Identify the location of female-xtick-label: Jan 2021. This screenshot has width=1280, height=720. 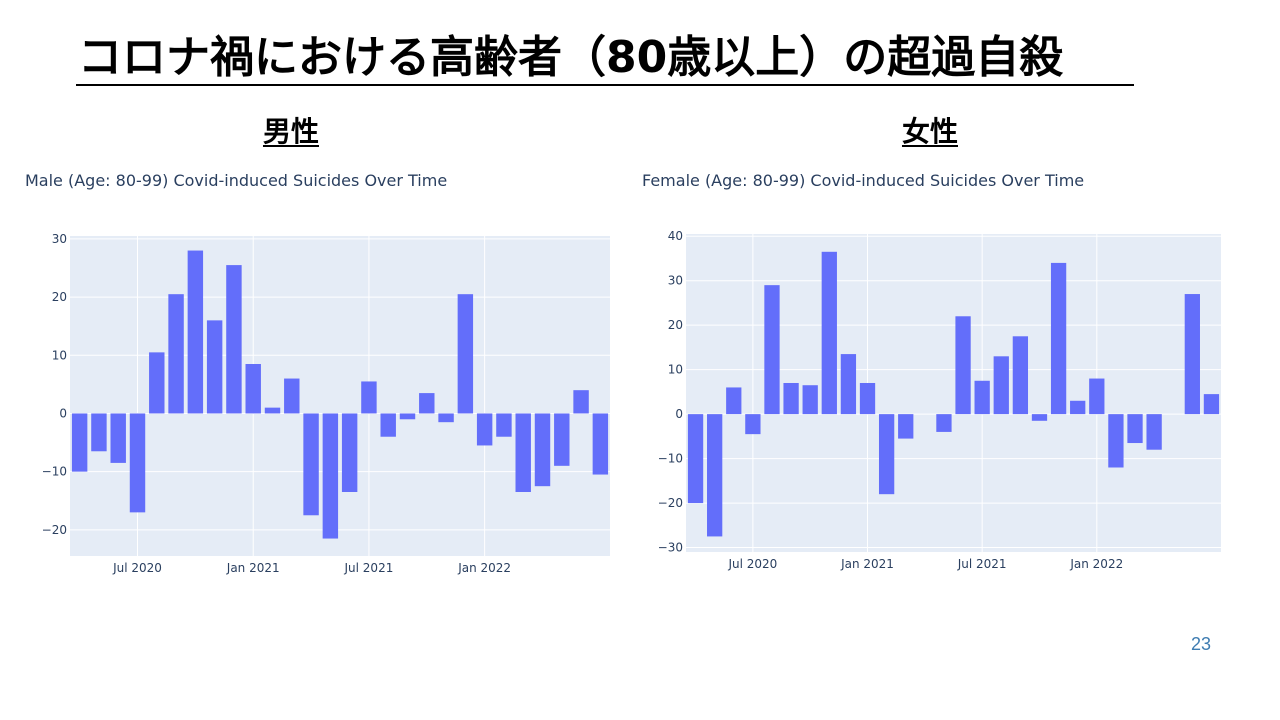
(867, 564).